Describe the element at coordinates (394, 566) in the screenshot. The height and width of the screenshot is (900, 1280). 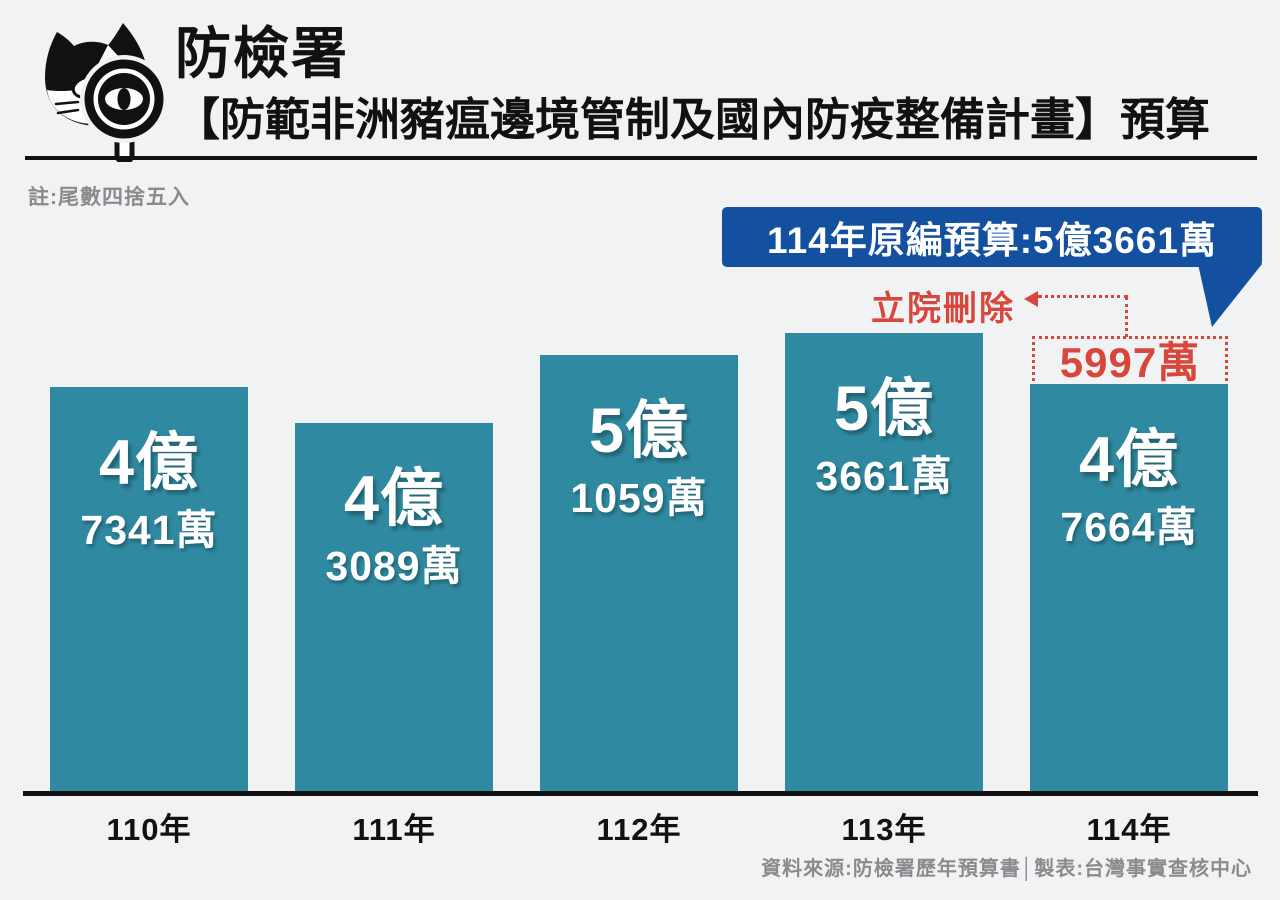
I see `bar-value-minor: 3089萬` at that location.